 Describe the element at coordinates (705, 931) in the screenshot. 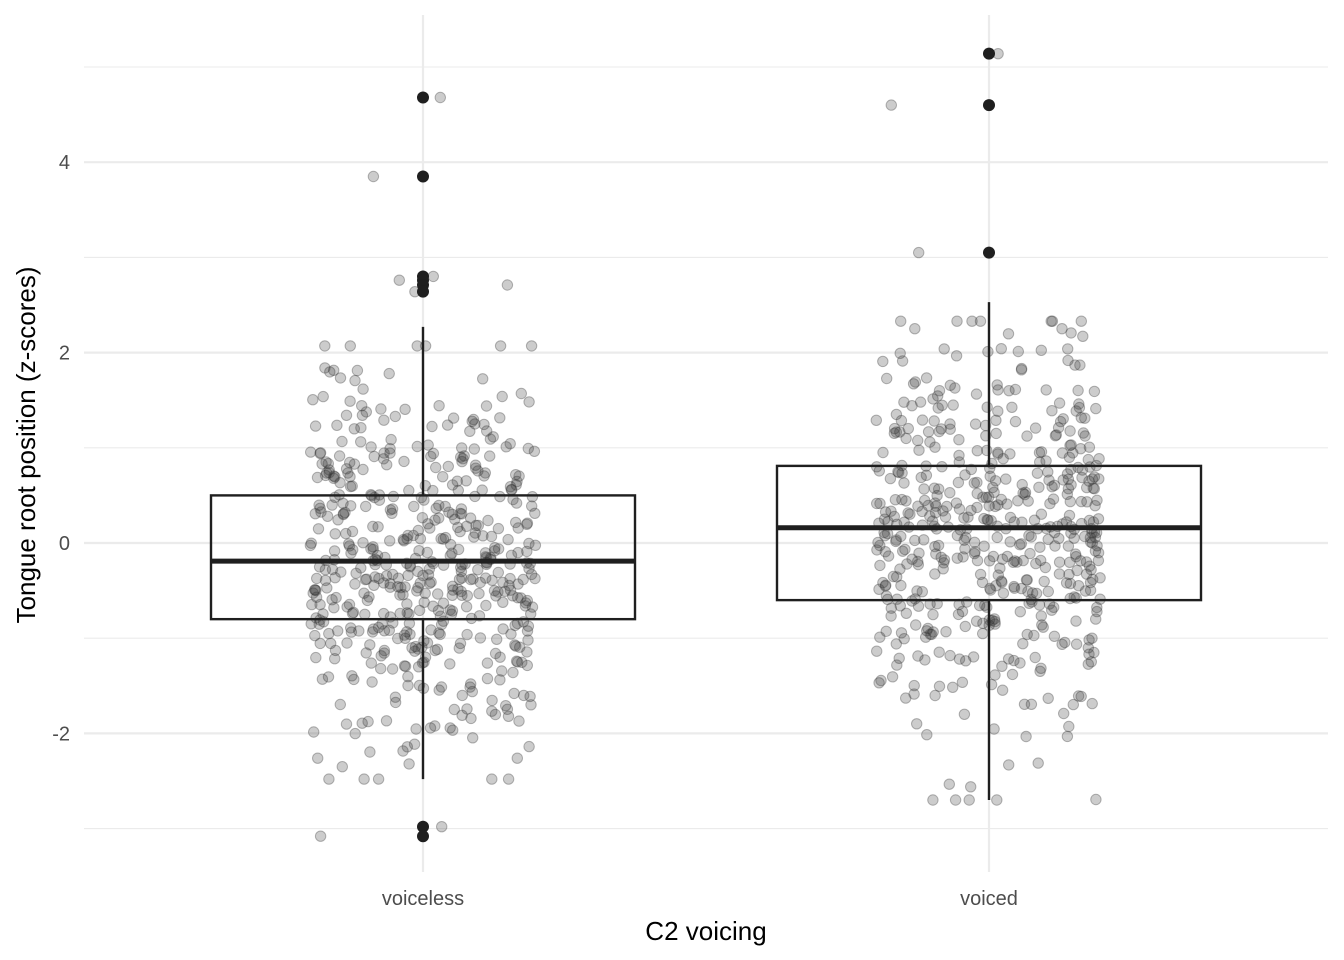

I see `x-axis-title: C2 voicing` at that location.